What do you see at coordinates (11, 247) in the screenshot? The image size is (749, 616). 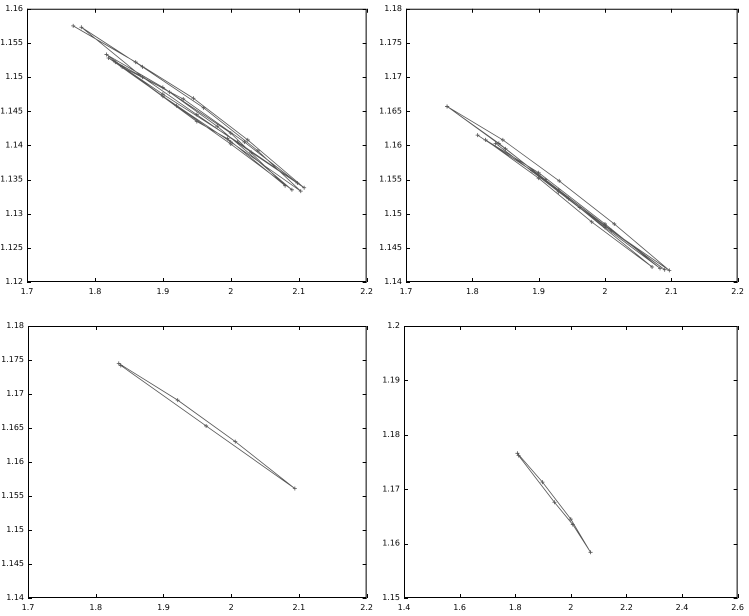 I see `y-tick-label: 1.125` at bounding box center [11, 247].